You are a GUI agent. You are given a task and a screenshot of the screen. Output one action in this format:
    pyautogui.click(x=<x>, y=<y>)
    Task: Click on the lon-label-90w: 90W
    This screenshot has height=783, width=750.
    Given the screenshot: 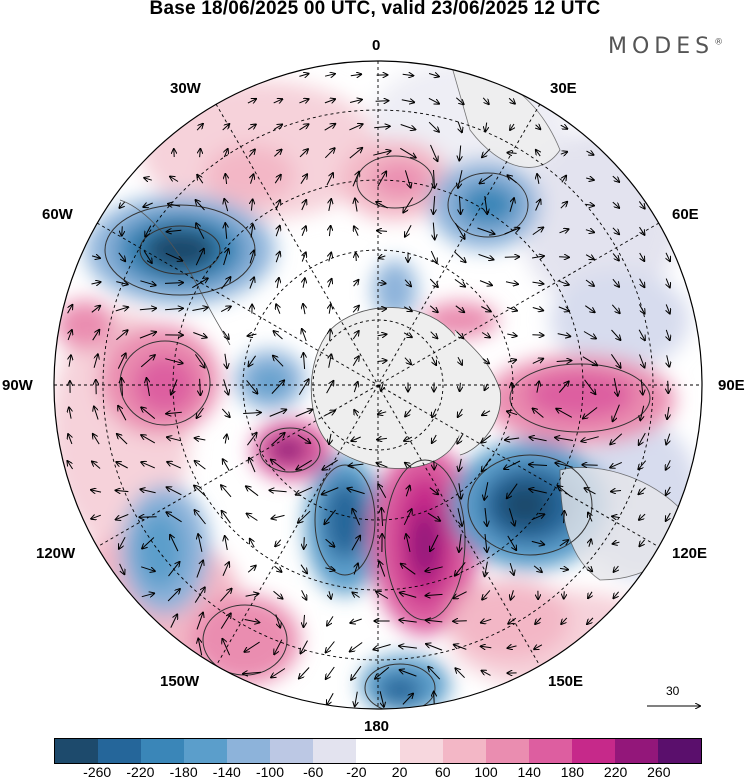 What is the action you would take?
    pyautogui.click(x=17, y=385)
    